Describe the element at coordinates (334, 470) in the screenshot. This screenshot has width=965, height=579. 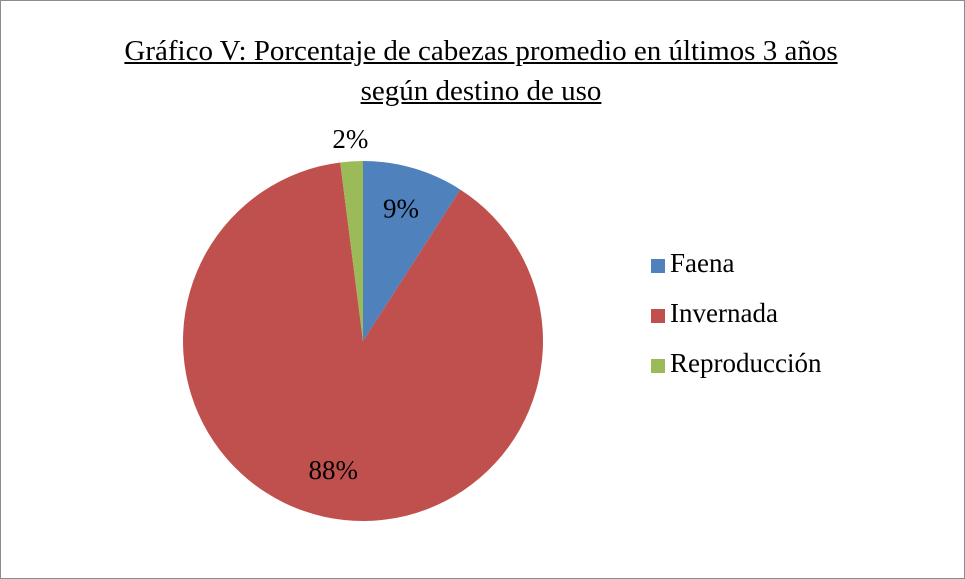
I see `data-label: 88%` at that location.